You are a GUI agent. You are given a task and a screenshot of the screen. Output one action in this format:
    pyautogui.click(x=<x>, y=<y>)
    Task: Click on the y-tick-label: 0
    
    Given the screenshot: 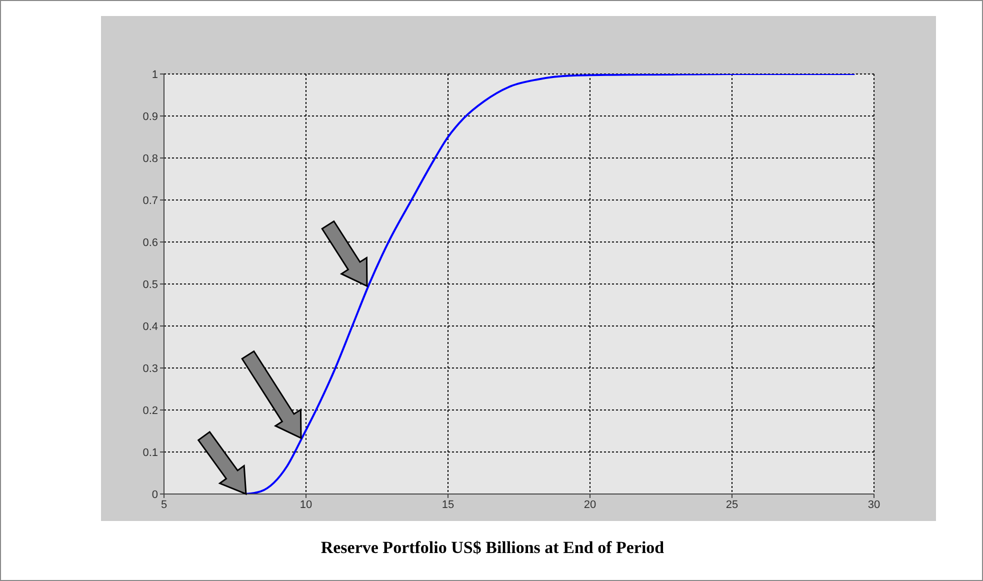 What is the action you would take?
    pyautogui.click(x=155, y=494)
    